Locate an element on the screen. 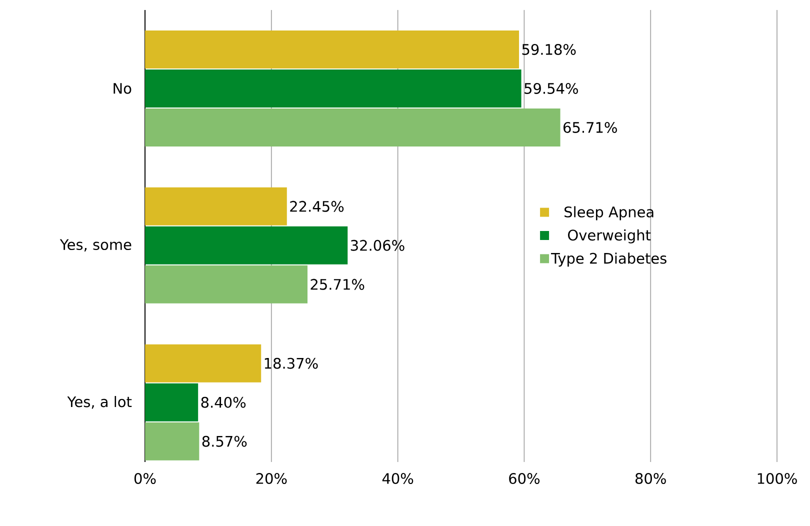  data-label: 8.40% is located at coordinates (223, 402).